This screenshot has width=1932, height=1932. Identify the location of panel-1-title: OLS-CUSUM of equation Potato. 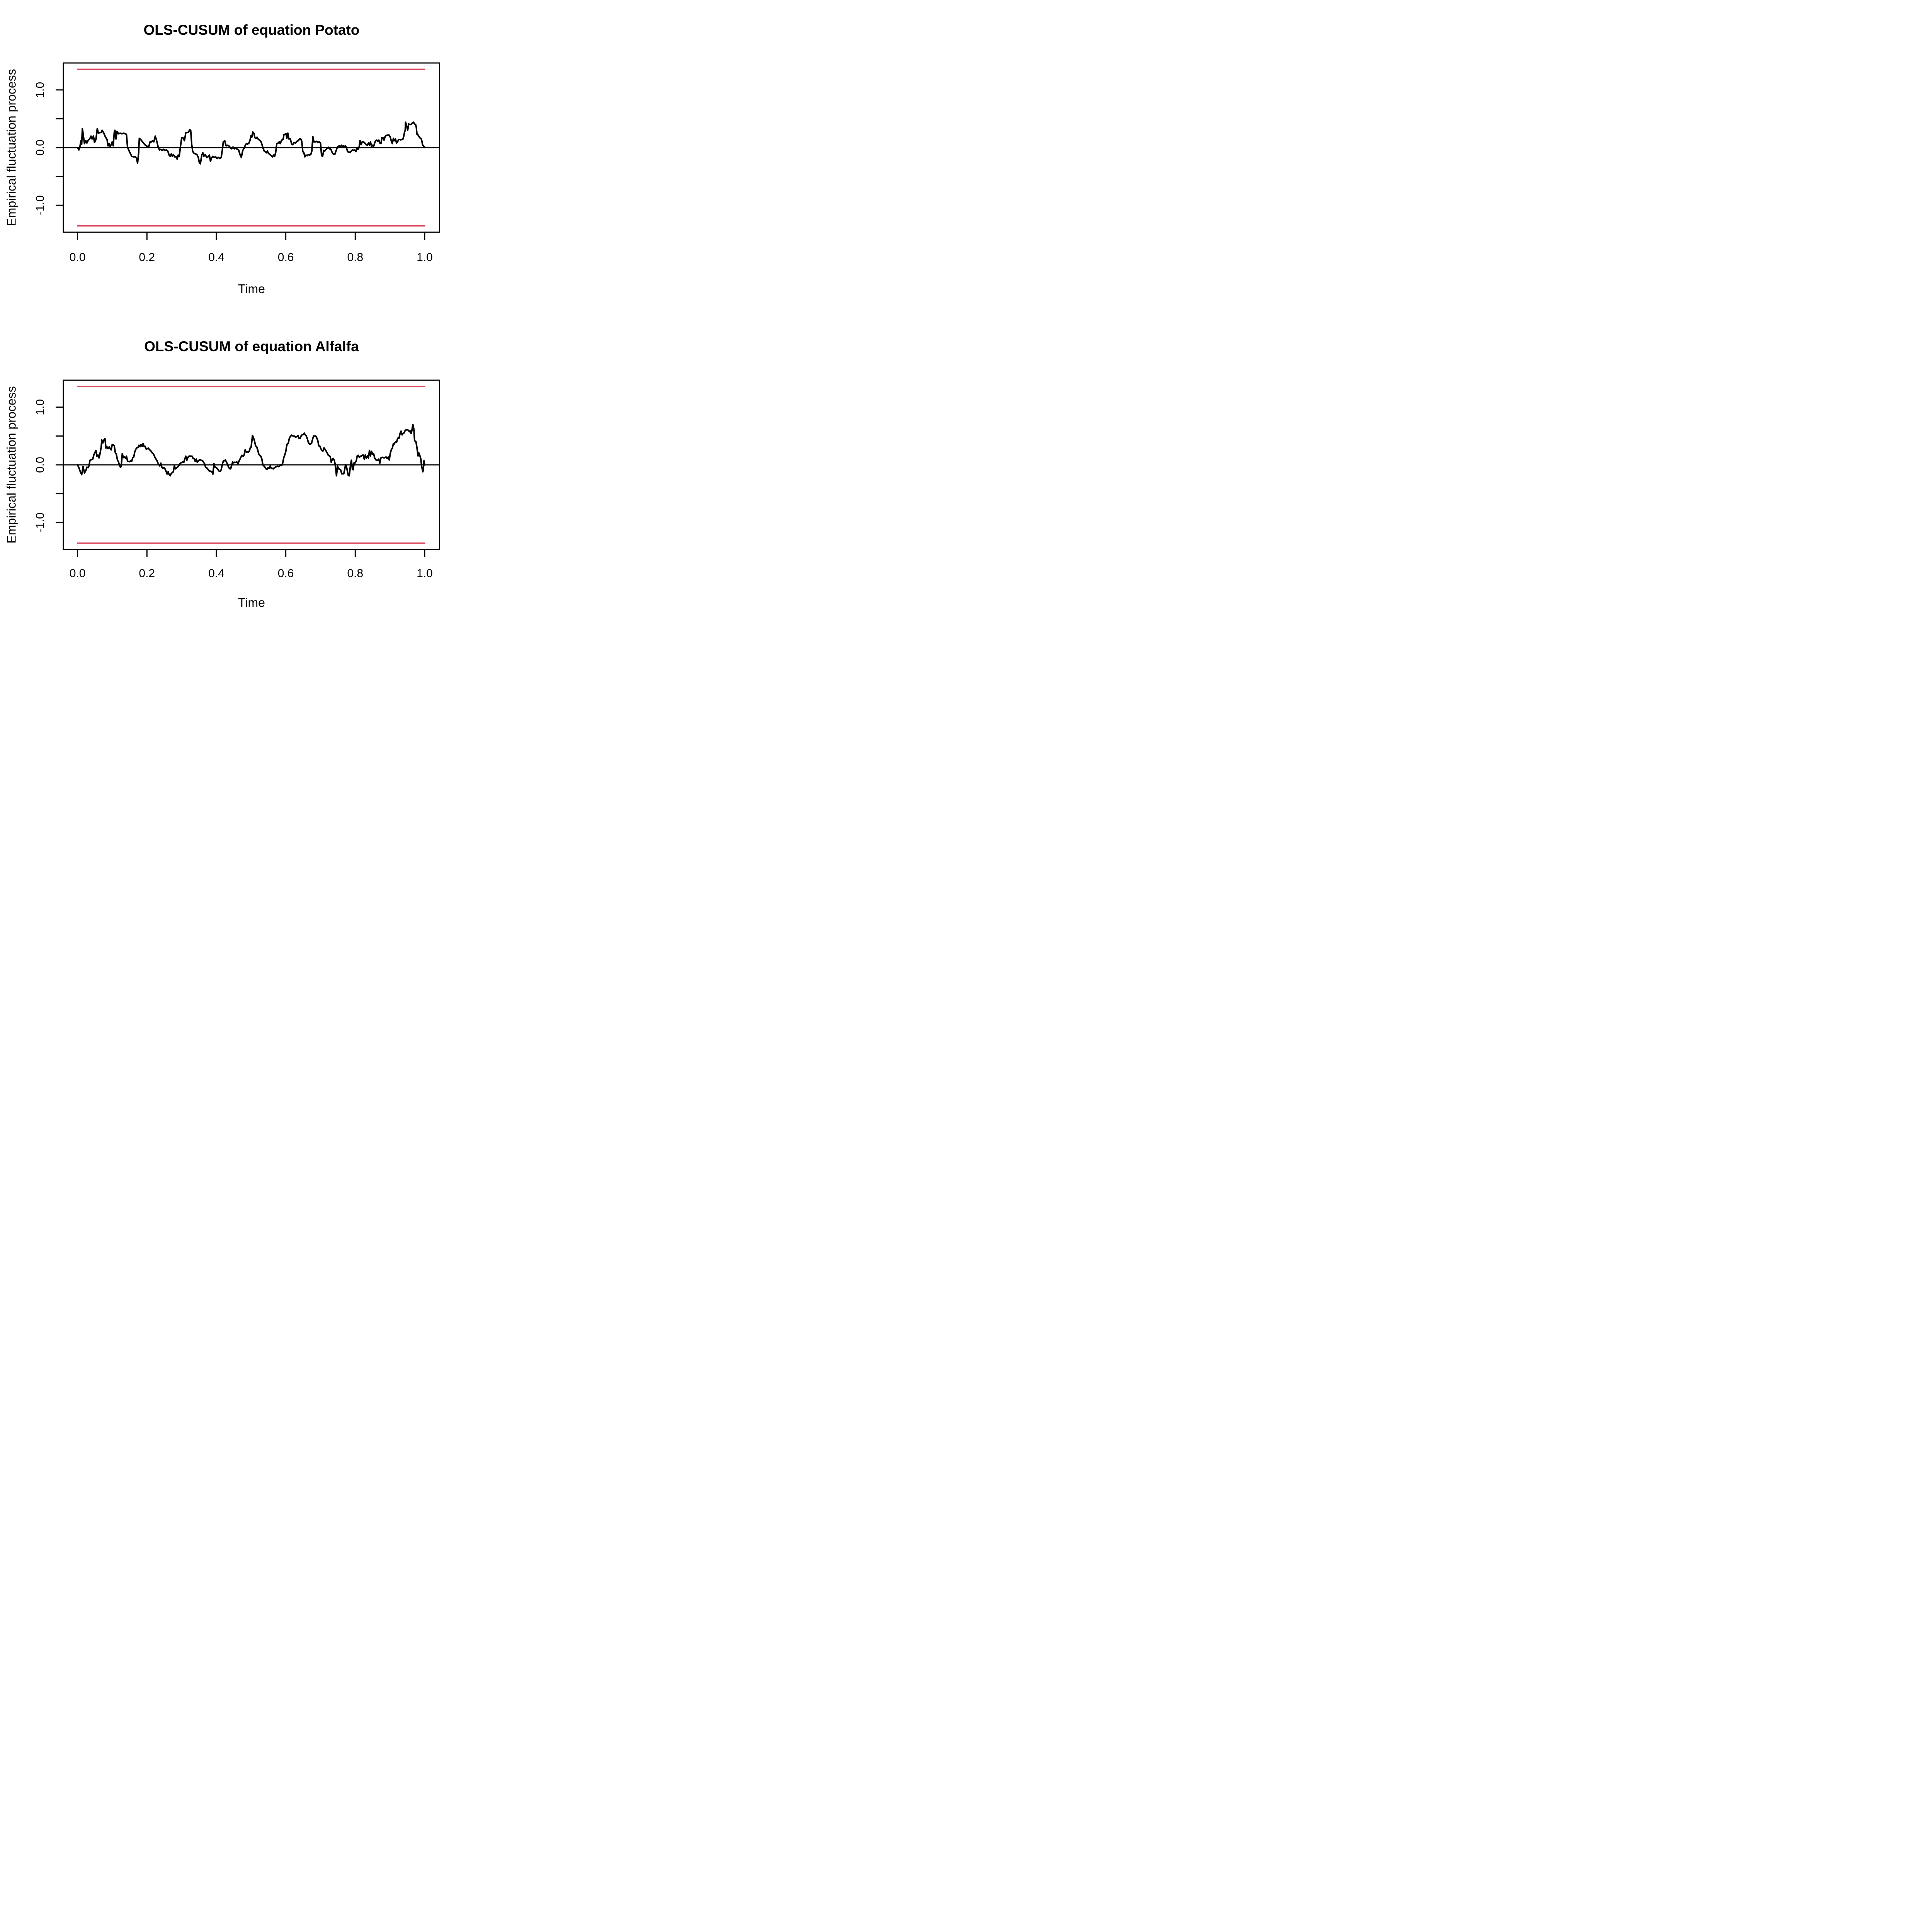
(252, 30).